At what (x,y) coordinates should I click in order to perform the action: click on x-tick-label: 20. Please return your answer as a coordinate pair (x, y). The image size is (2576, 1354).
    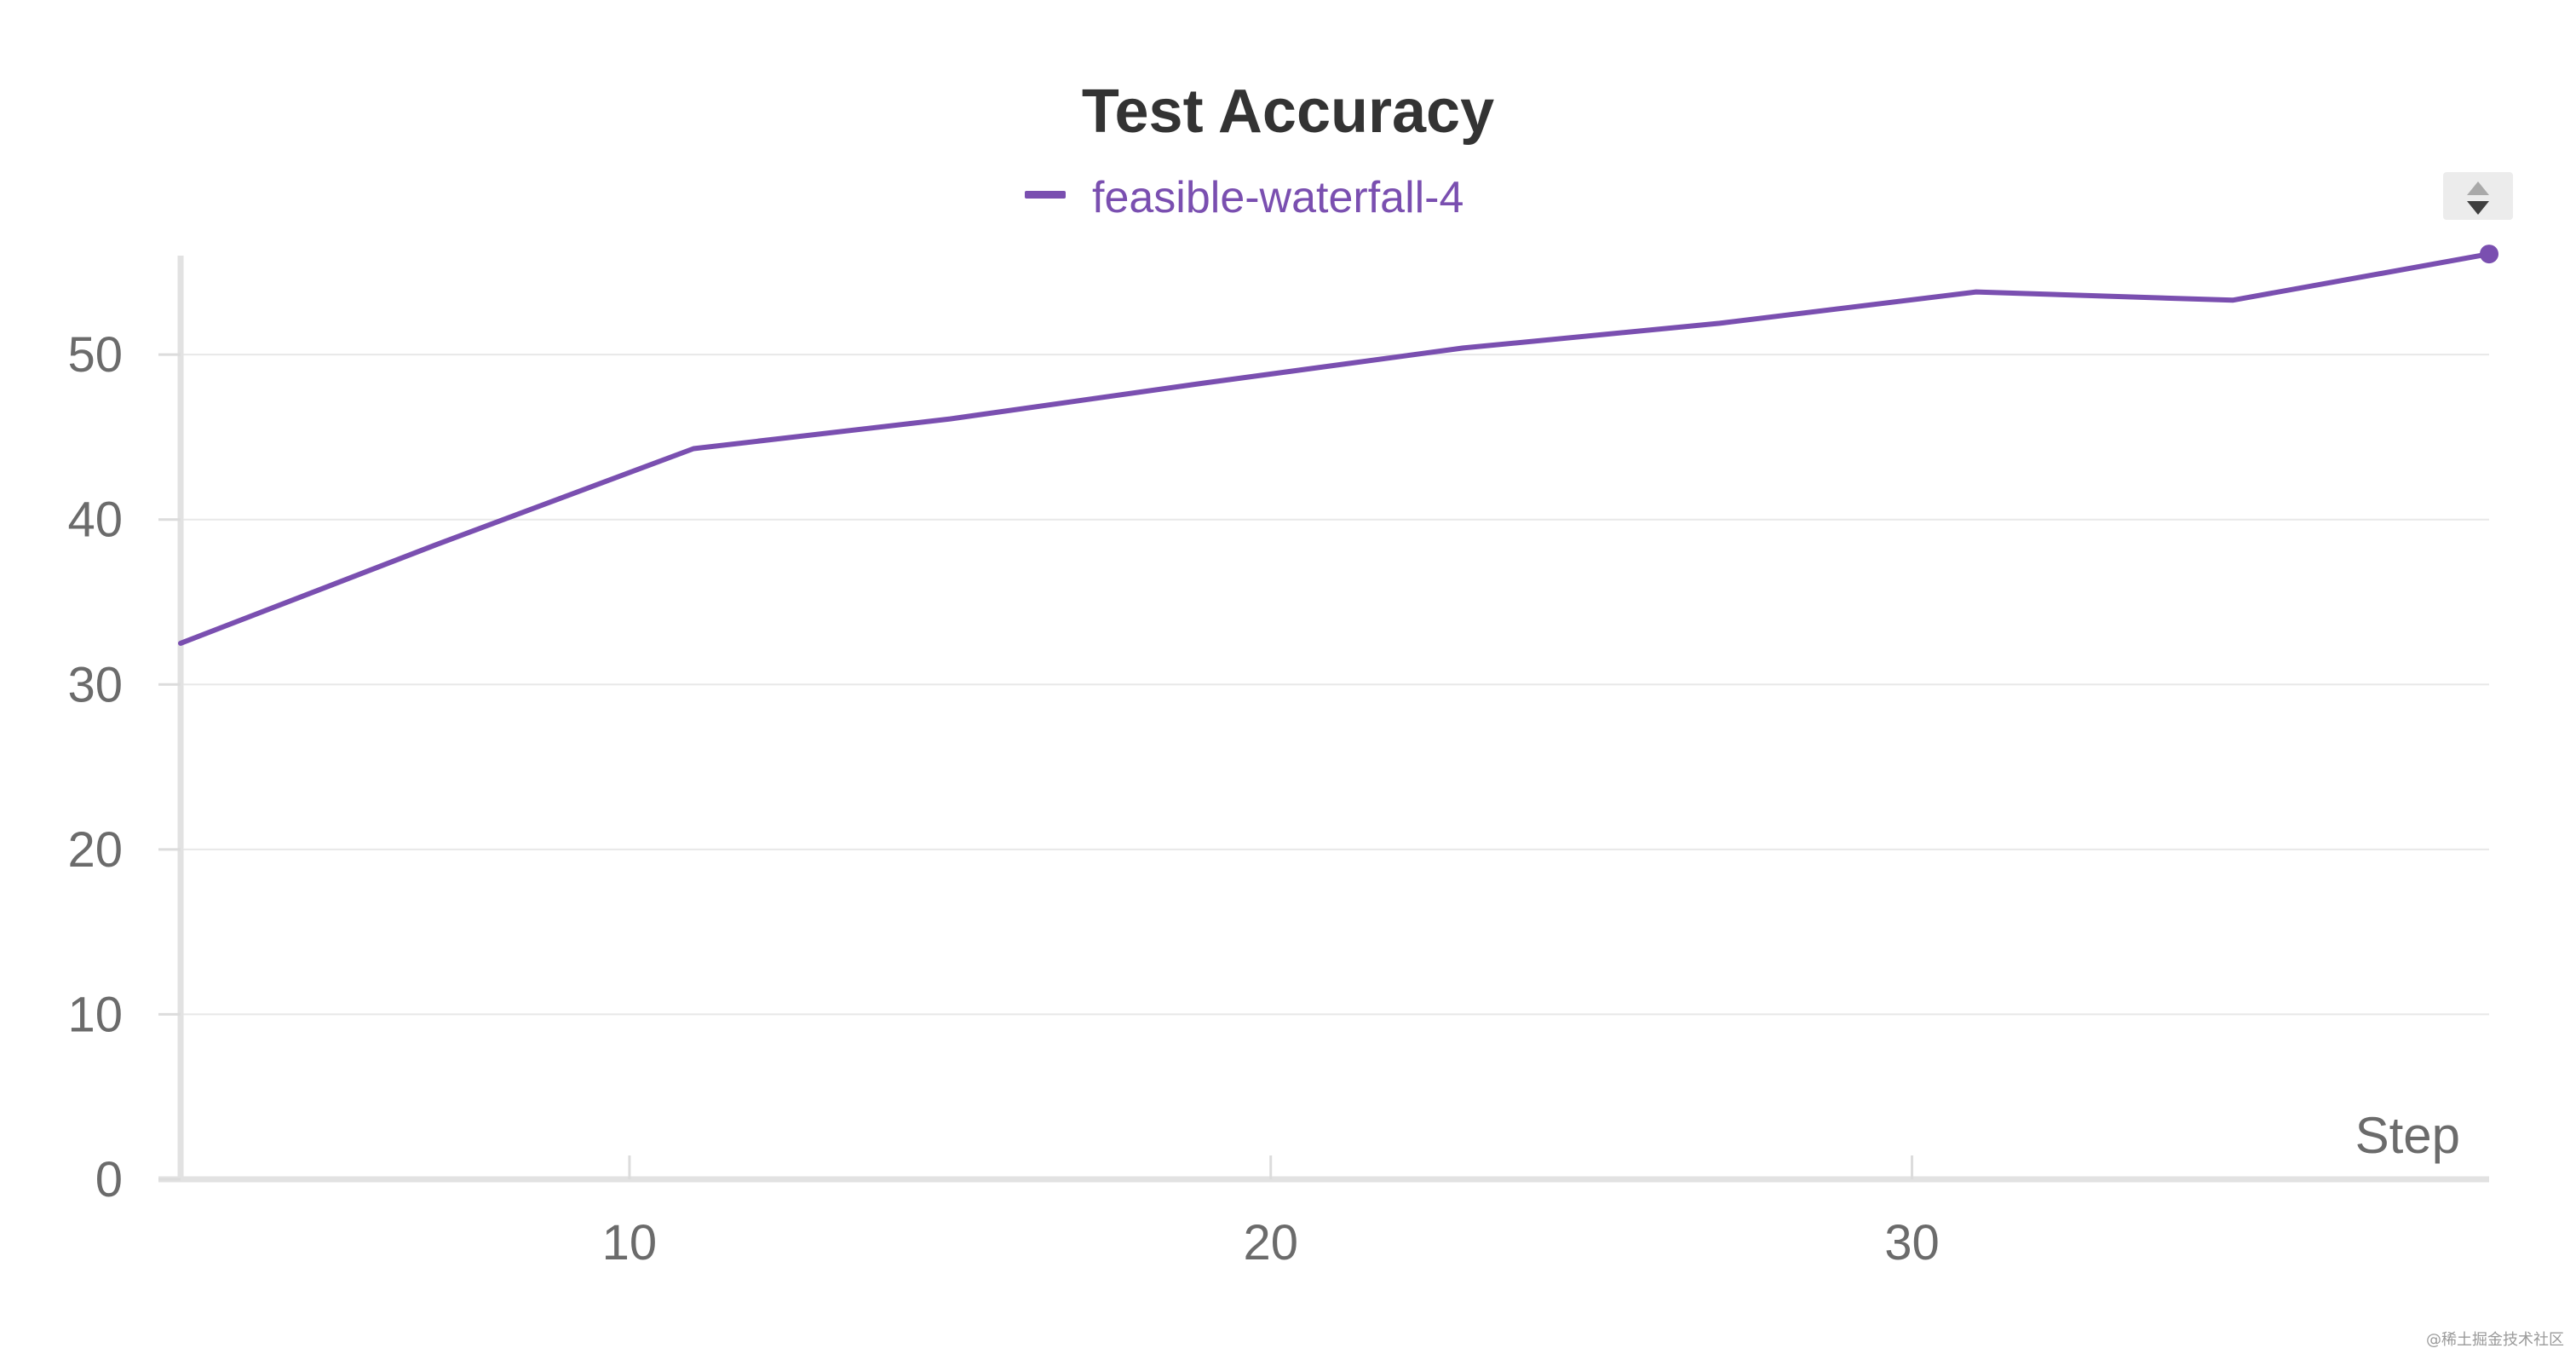
    Looking at the image, I should click on (1270, 1242).